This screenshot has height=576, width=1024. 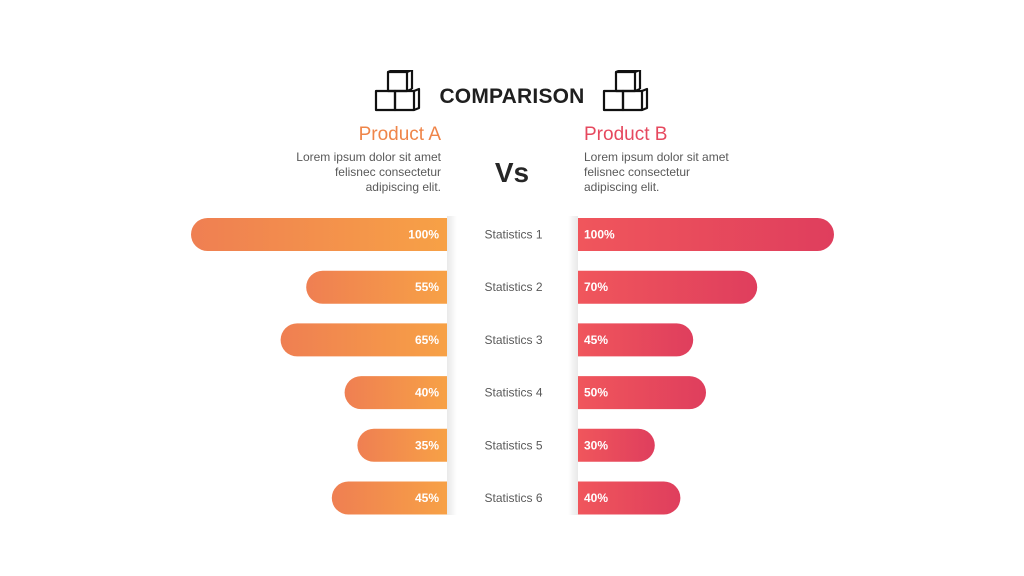 What do you see at coordinates (656, 157) in the screenshot?
I see `product-b-desc-line: Lorem ipsum dolor sit amet` at bounding box center [656, 157].